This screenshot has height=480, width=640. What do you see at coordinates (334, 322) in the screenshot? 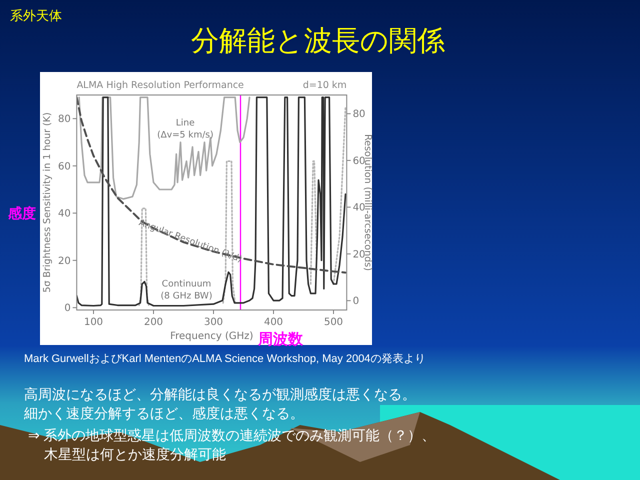
I see `x-tick-label: 500` at bounding box center [334, 322].